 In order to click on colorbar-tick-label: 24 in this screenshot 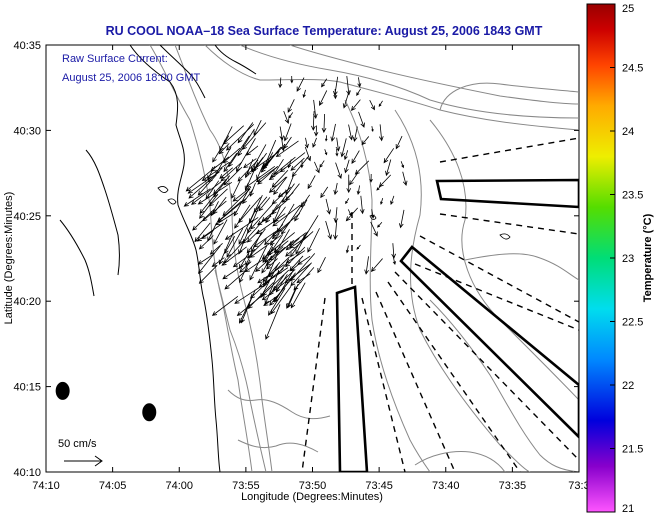, I will do `click(628, 132)`.